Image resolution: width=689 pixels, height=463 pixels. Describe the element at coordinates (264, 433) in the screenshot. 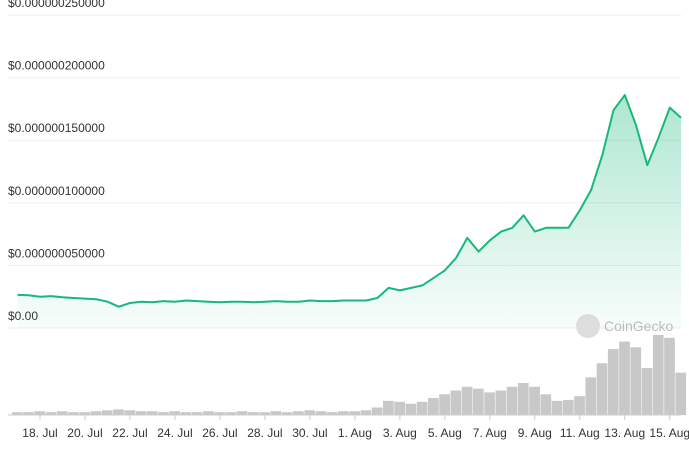

I see `x-tick-label: 28. Jul` at that location.